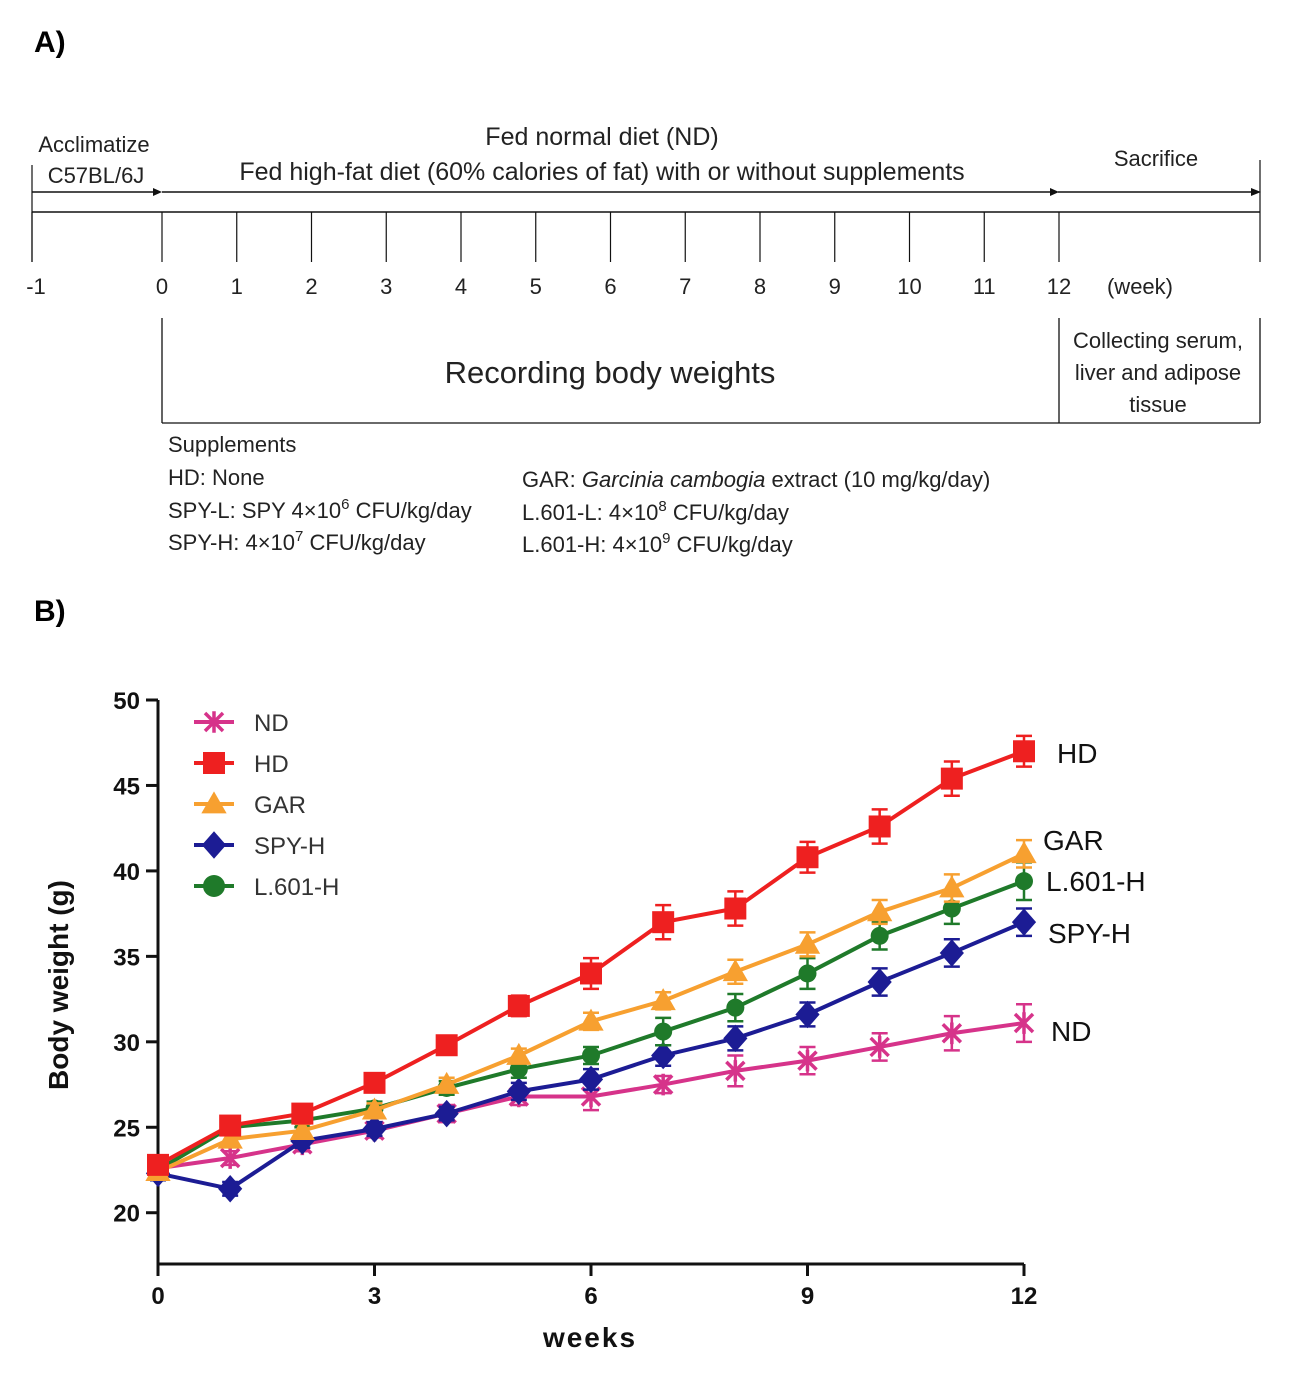  I want to click on legend-marker-nd, so click(214, 722).